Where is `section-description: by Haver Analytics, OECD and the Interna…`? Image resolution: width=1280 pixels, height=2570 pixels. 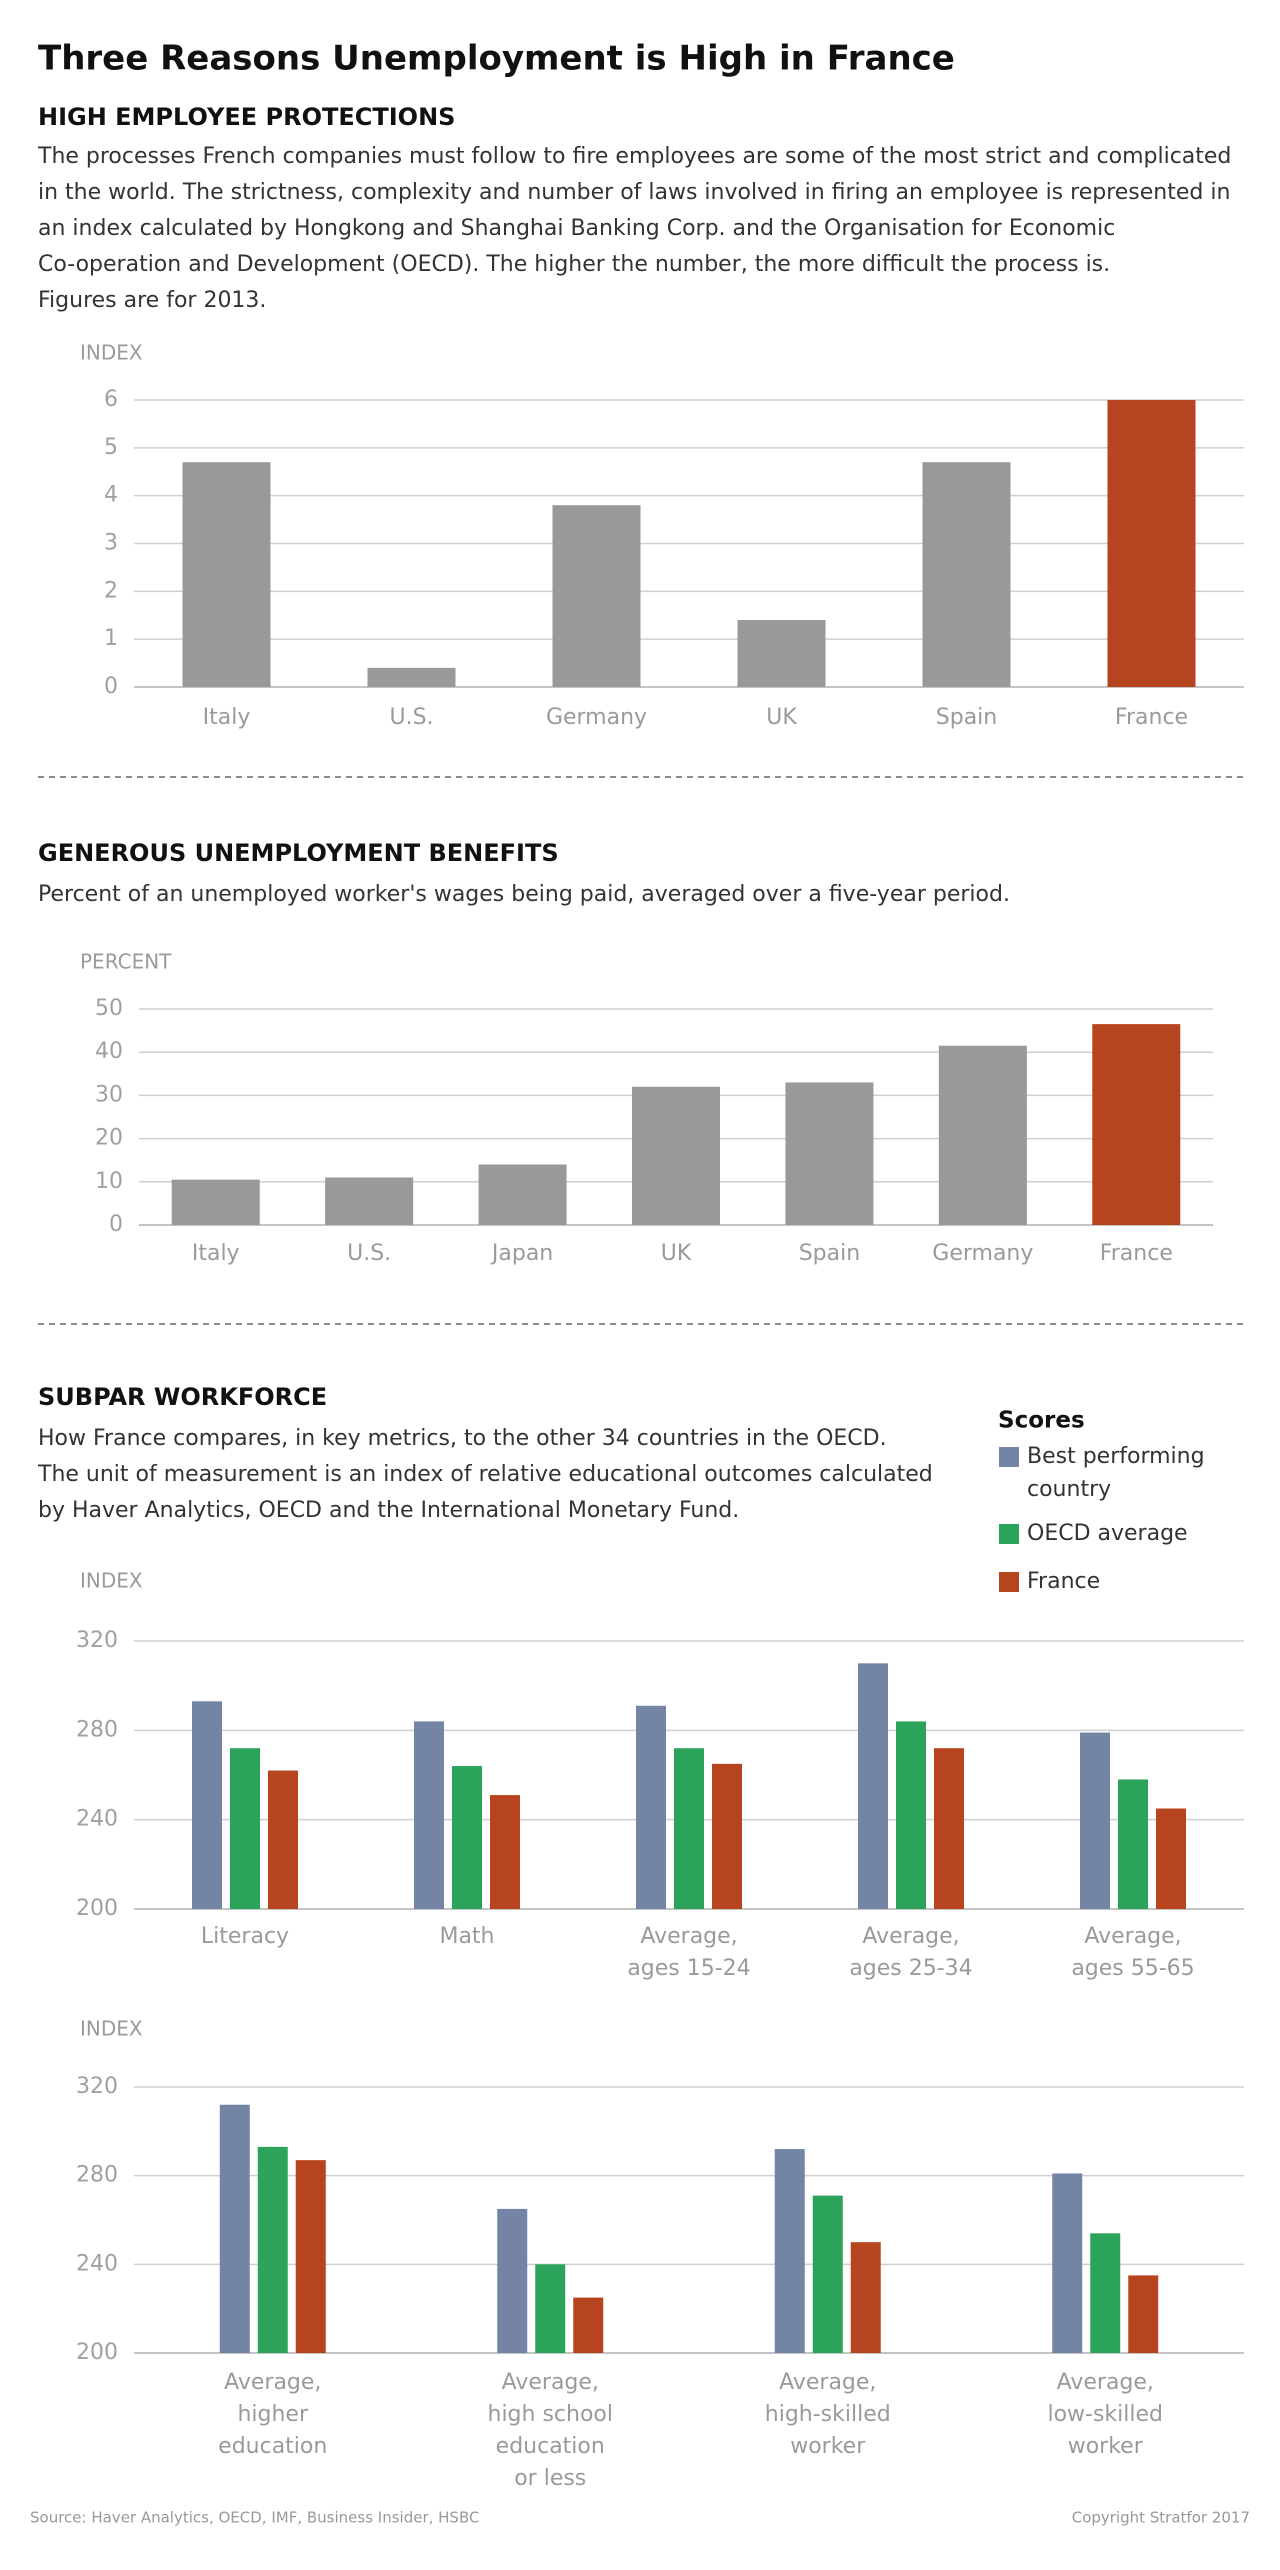
section-description: by Haver Analytics, OECD and the Interna… is located at coordinates (388, 1510).